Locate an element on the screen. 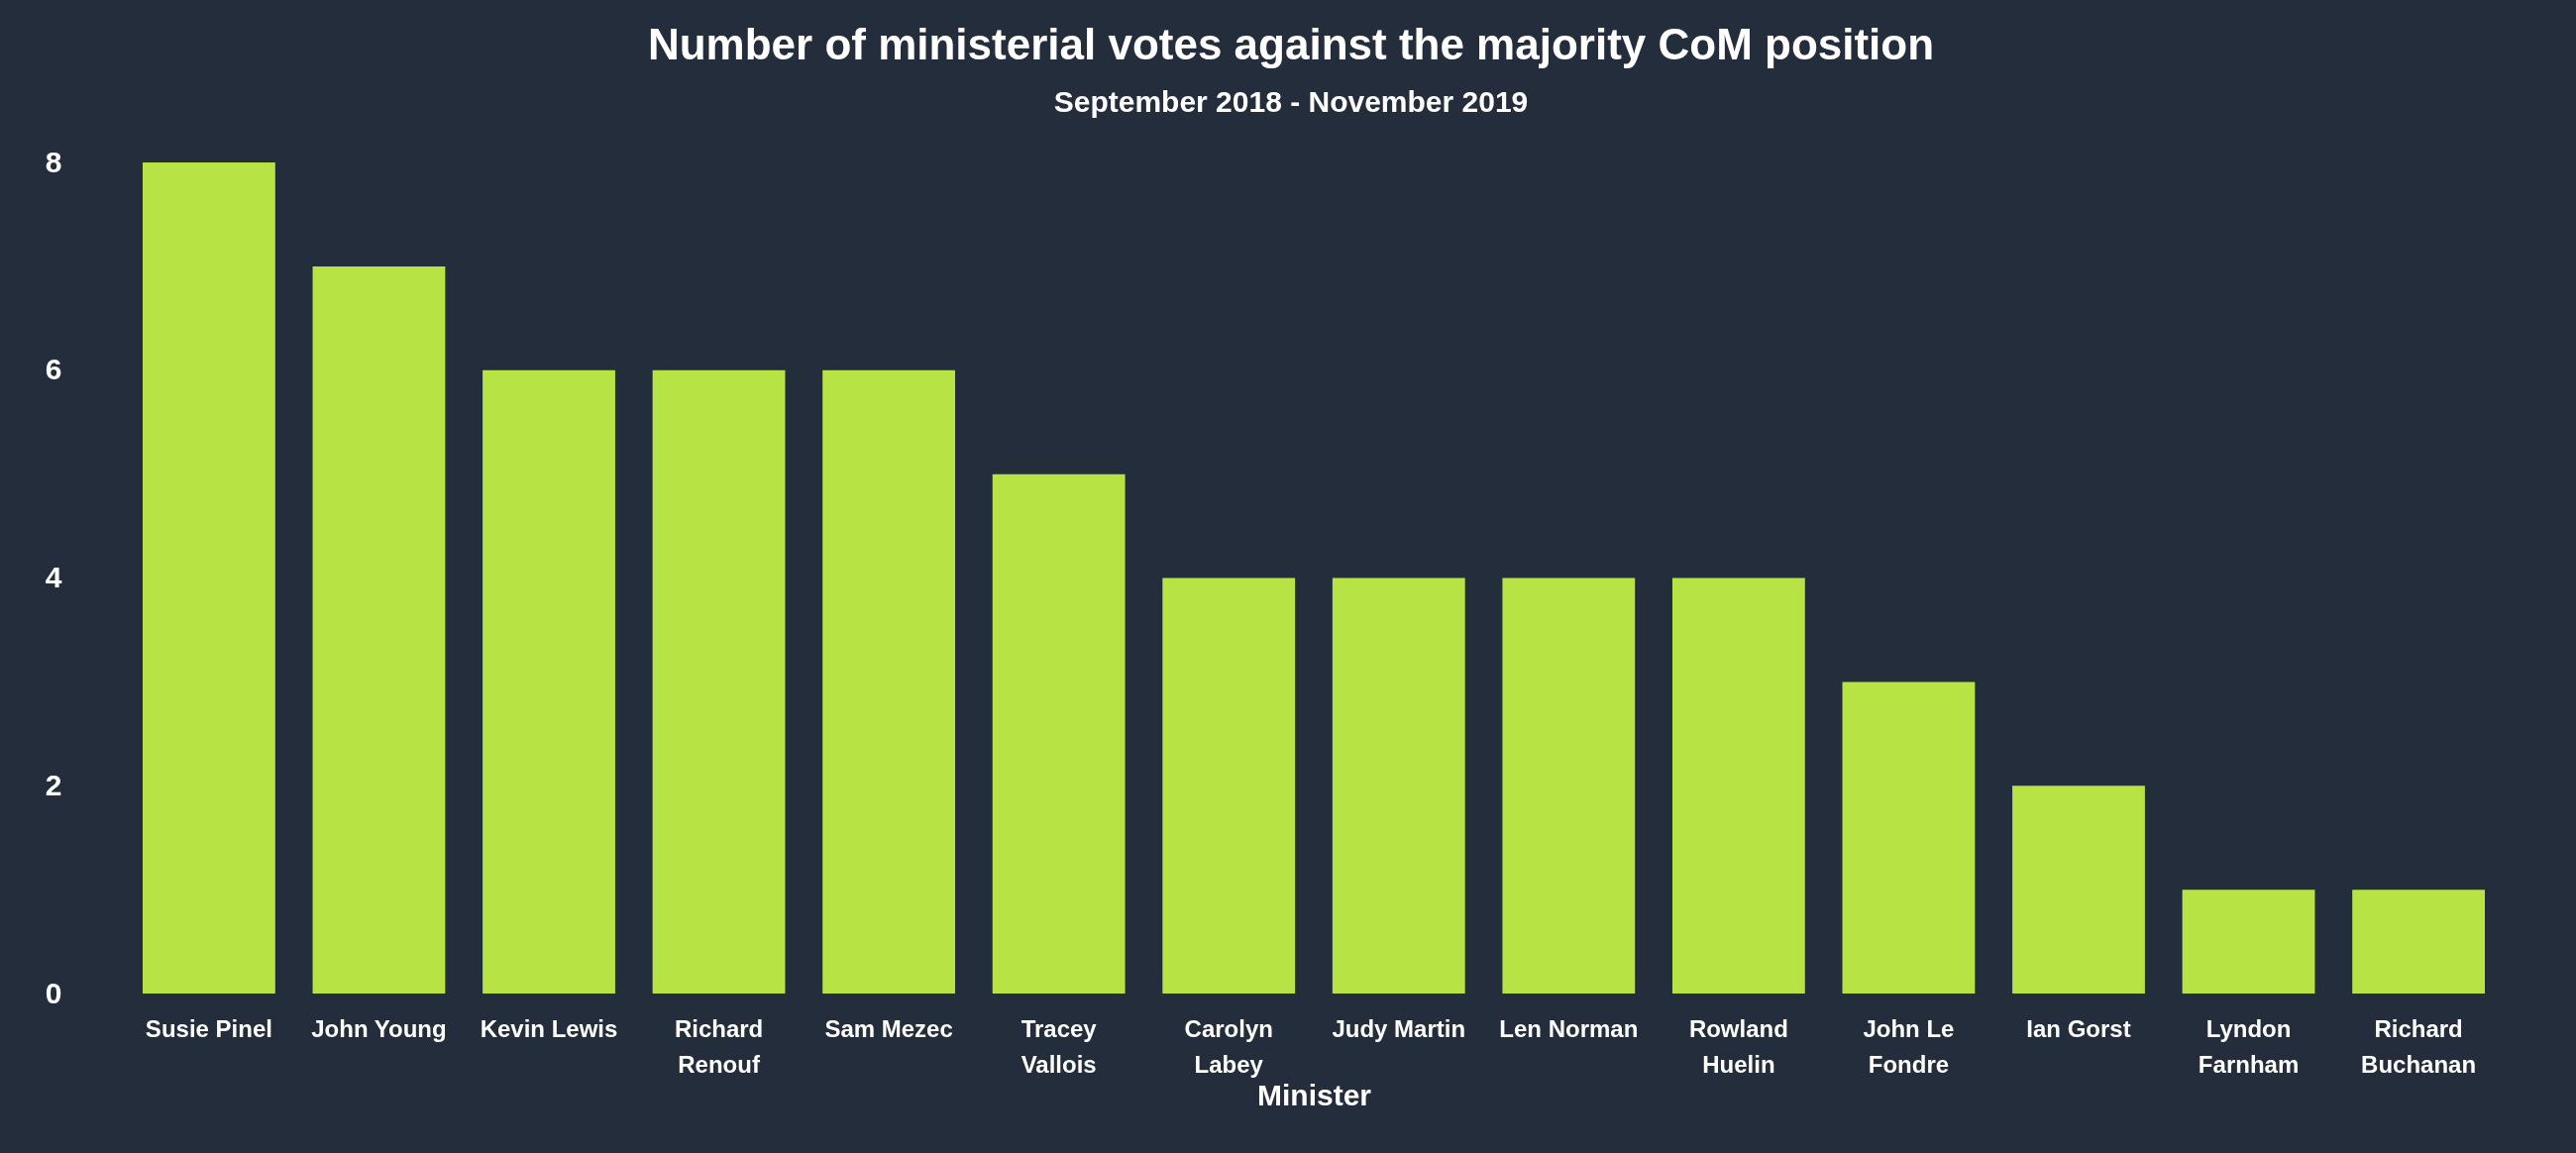 The height and width of the screenshot is (1153, 2576). x-tick-label: Carolyn Labey is located at coordinates (1229, 1046).